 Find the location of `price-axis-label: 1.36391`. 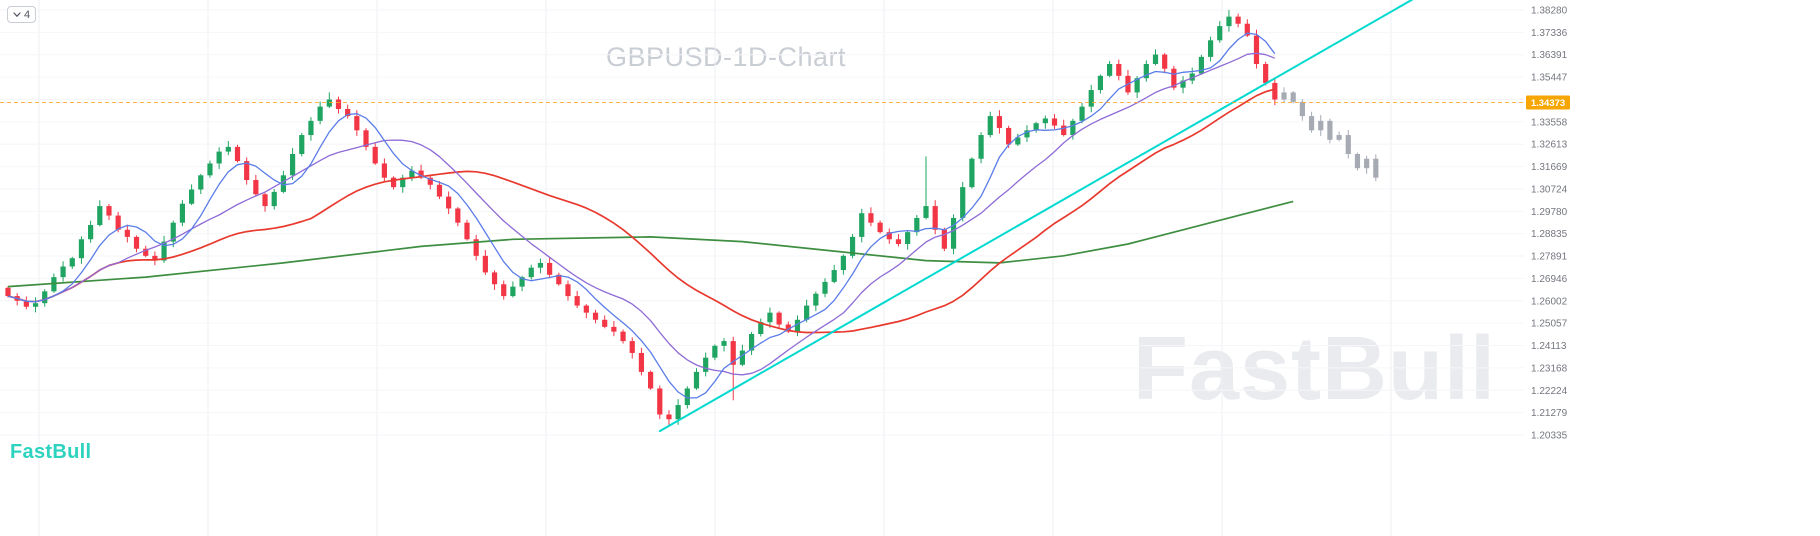

price-axis-label: 1.36391 is located at coordinates (1549, 55).